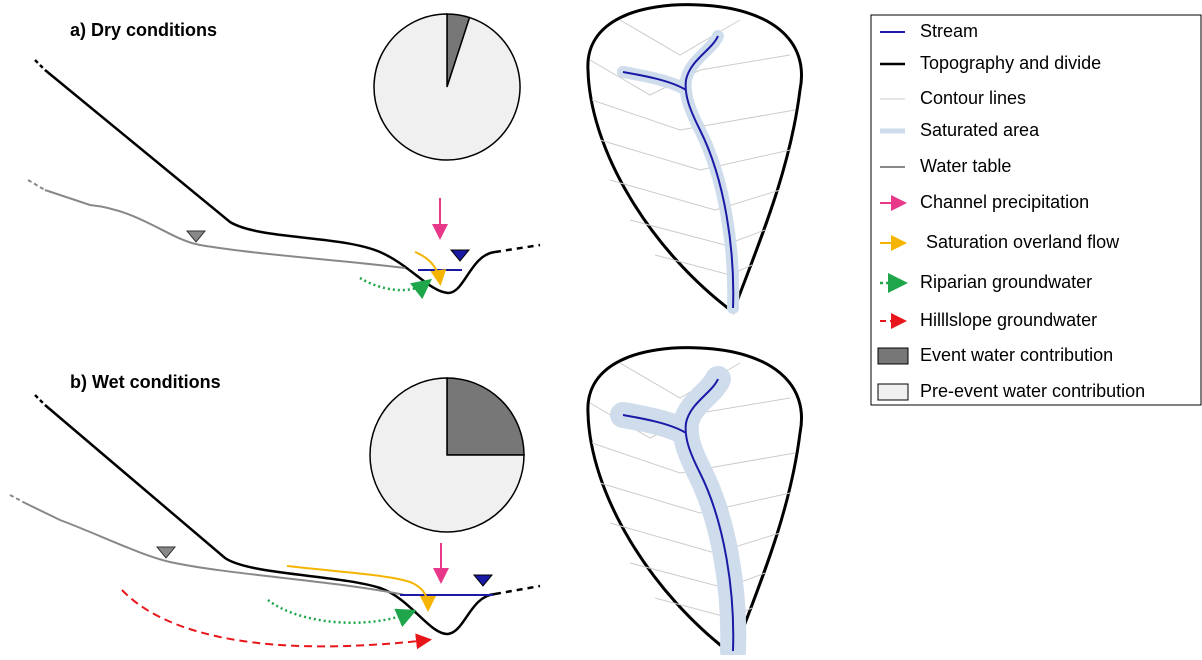 This screenshot has height=660, width=1202. I want to click on catchment, so click(695, 158).